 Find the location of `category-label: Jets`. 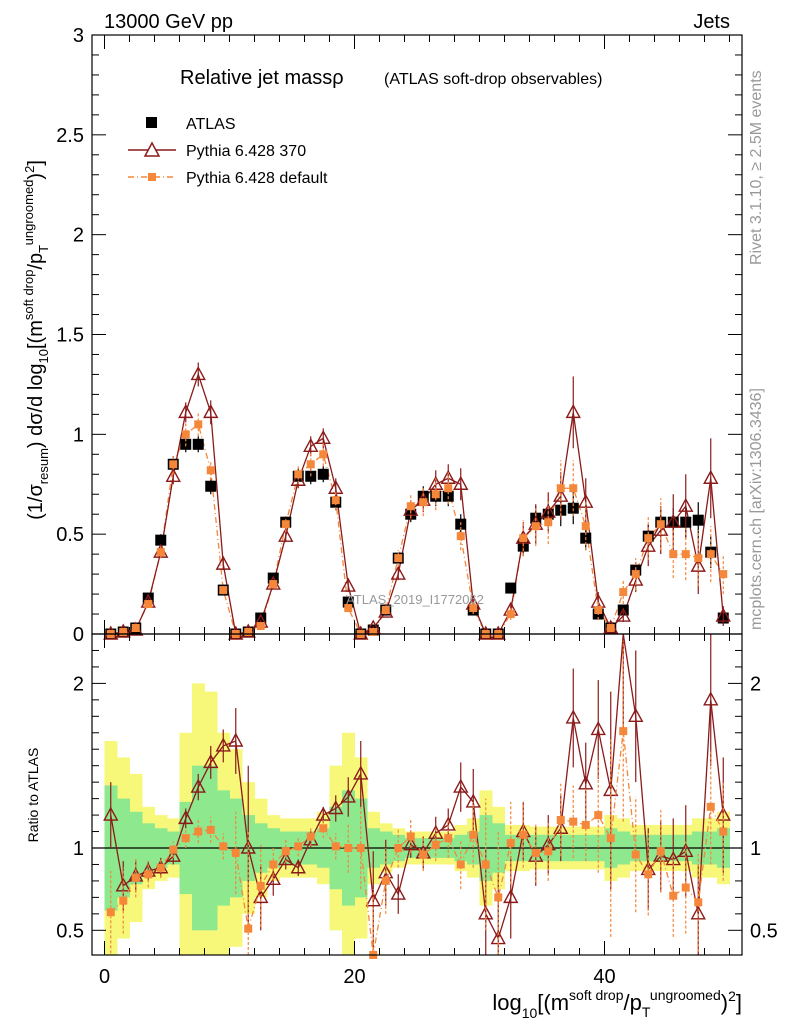

category-label: Jets is located at coordinates (711, 22).